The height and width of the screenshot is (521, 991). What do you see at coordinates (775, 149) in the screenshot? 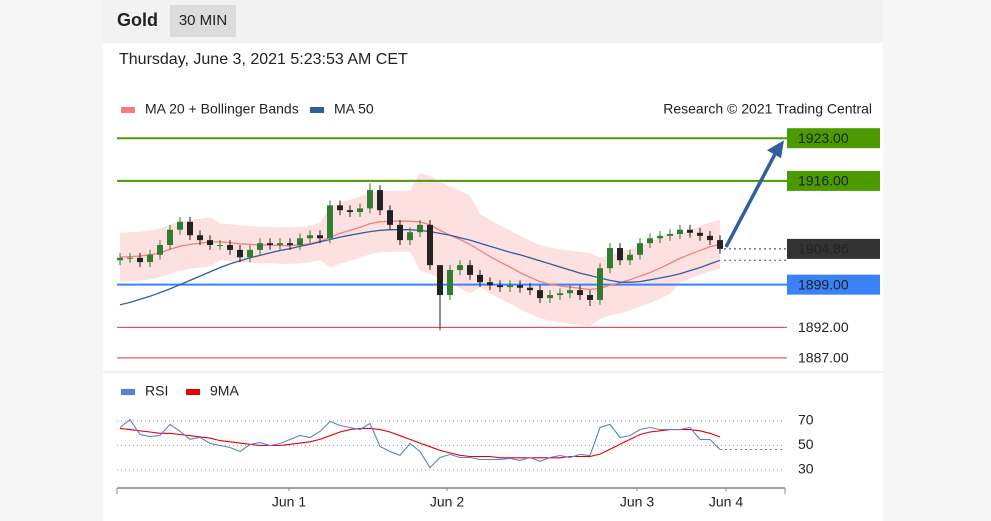
I see `target-arrow-head` at bounding box center [775, 149].